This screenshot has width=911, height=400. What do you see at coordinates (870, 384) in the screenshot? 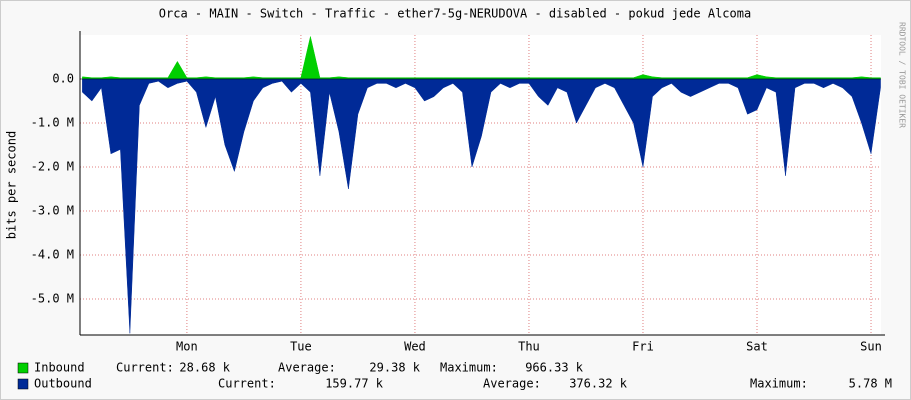
I see `legend-stat-value: 5.78 M` at bounding box center [870, 384].